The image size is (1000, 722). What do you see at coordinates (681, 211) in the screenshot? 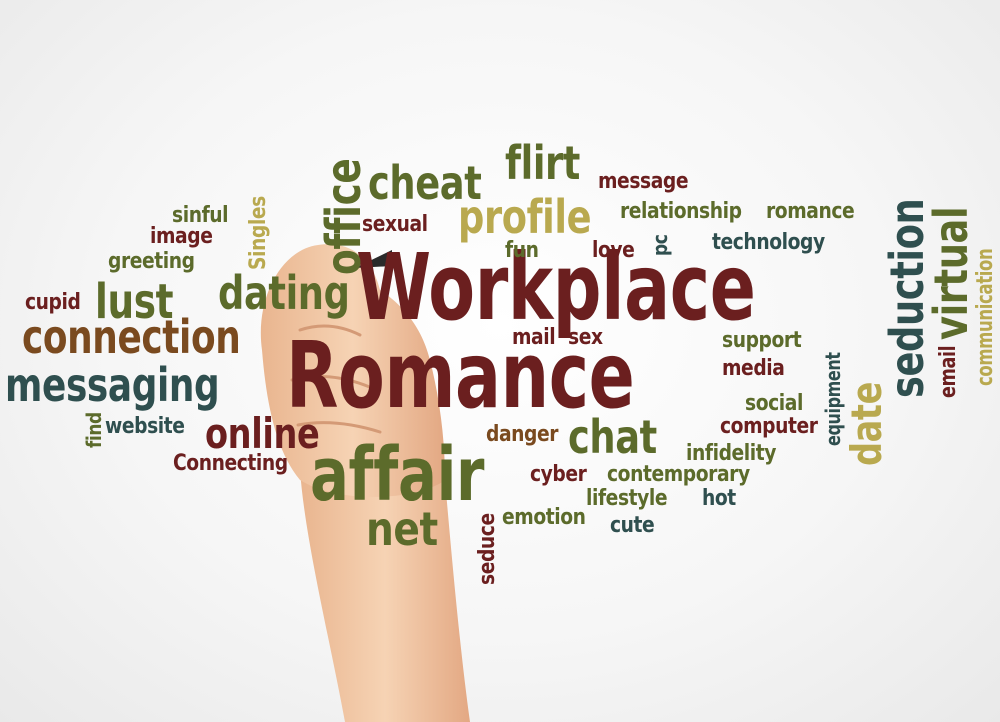
I see `word-relationship: relationship` at bounding box center [681, 211].